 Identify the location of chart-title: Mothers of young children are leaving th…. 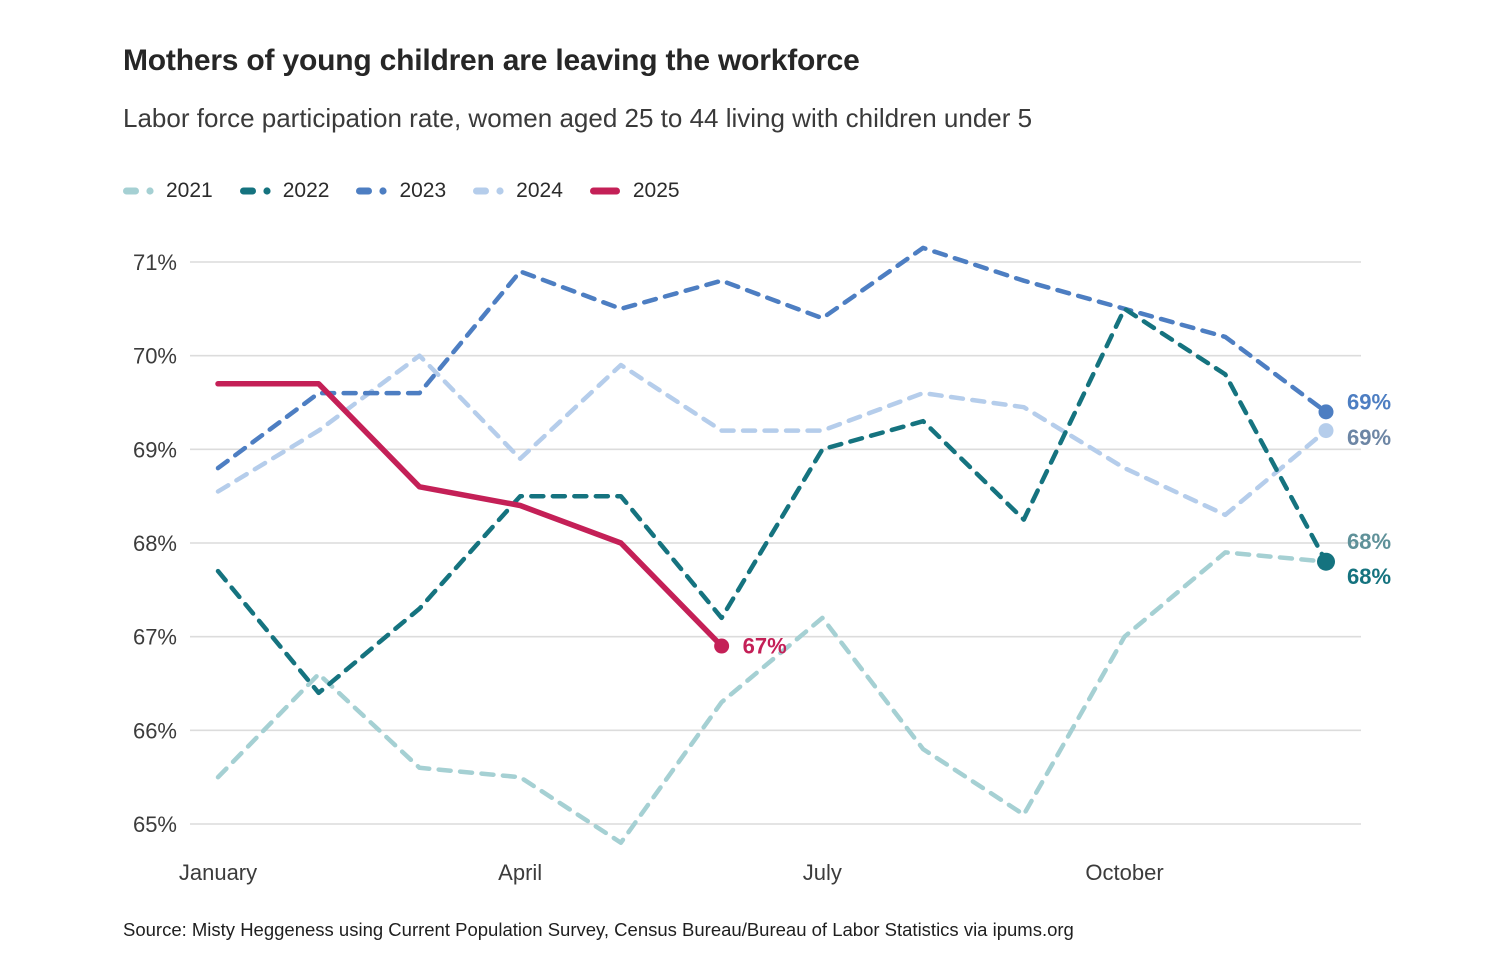
(491, 60).